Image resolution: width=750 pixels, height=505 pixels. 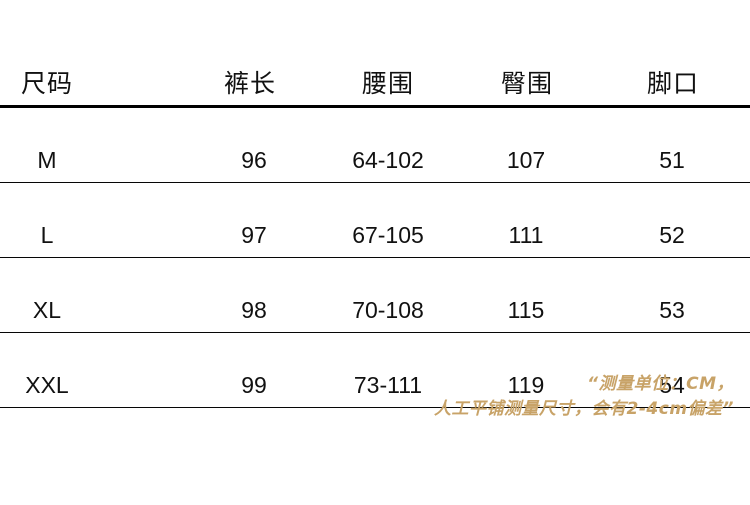 What do you see at coordinates (375, 220) in the screenshot?
I see `table-row: L 97 67-105 111 52` at bounding box center [375, 220].